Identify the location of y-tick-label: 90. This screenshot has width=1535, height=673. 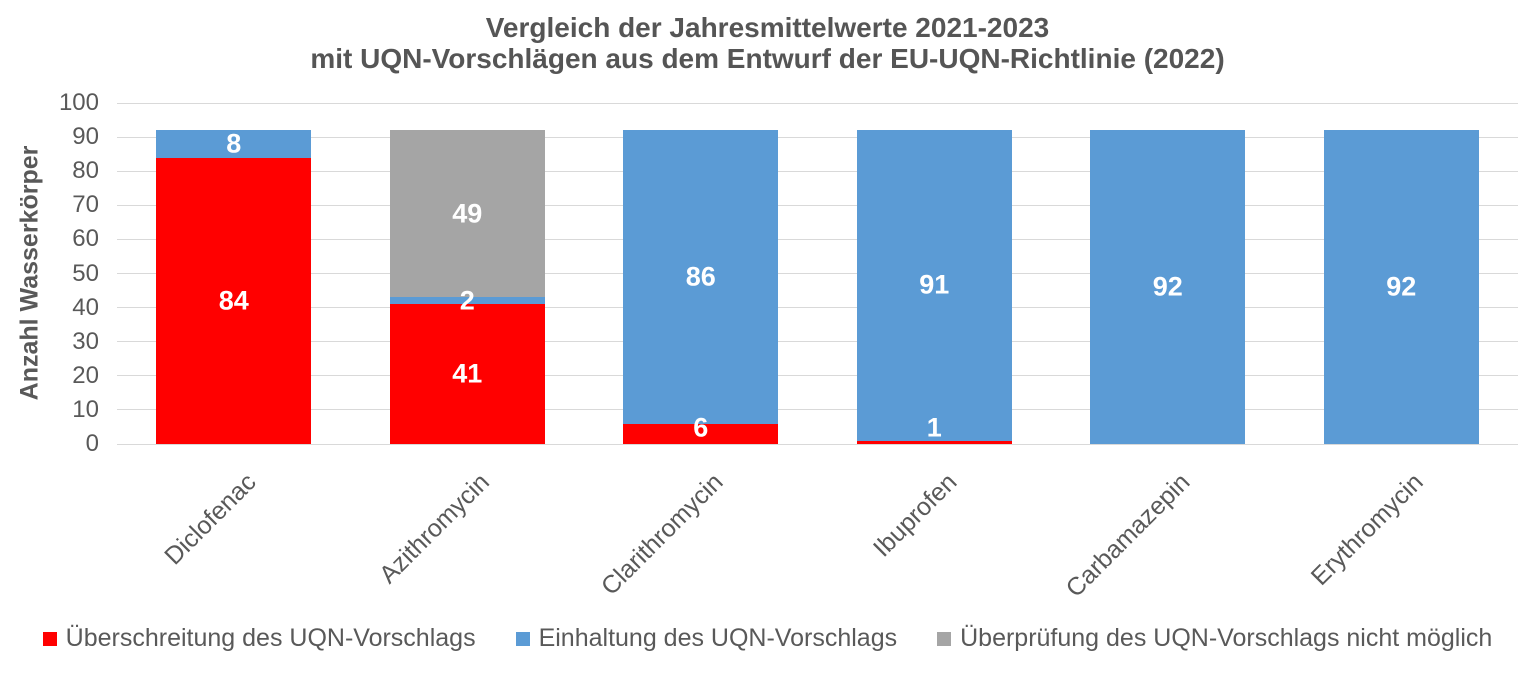
(85, 137).